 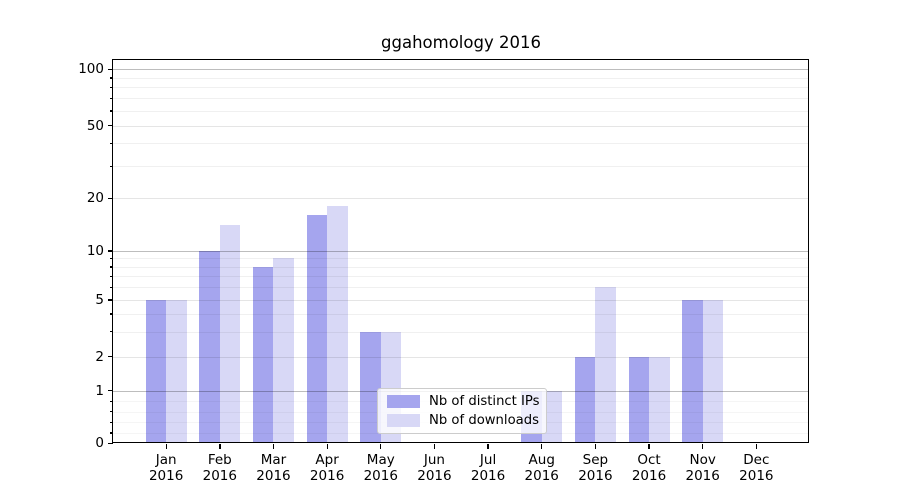 What do you see at coordinates (209, 347) in the screenshot?
I see `bar-nb-of-distinct-ips-feb-2016` at bounding box center [209, 347].